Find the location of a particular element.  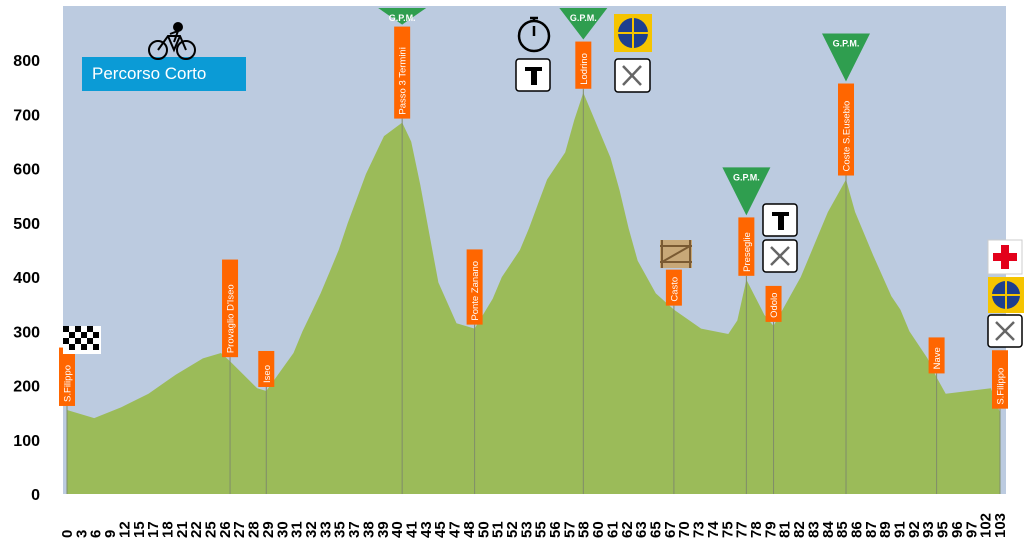

x-tick-label: 57 is located at coordinates (569, 529).